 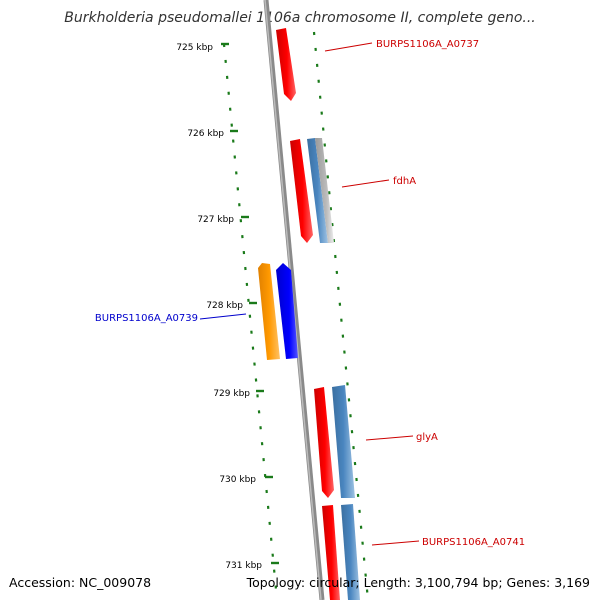 I want to click on ruler-outer-dots, so click(x=341, y=315).